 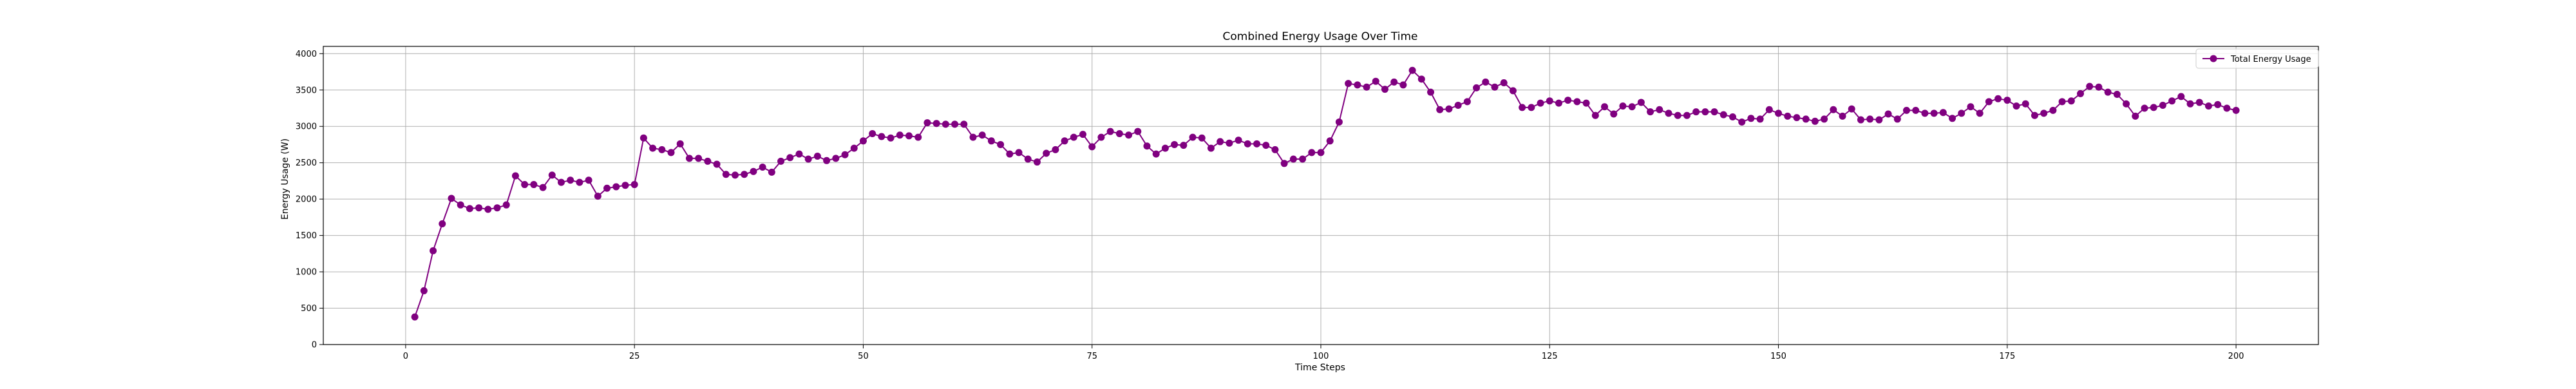 I want to click on y-tick-label: 2500, so click(x=306, y=163).